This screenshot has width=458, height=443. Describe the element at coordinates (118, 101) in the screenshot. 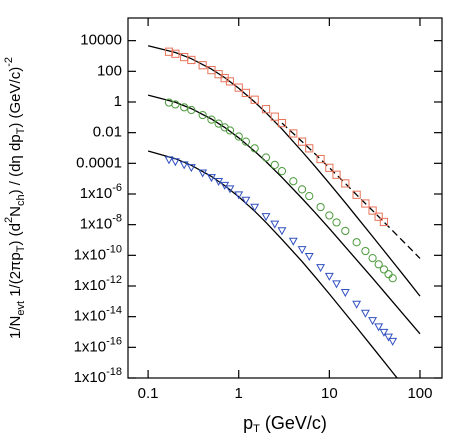

I see `y-tick-label: 1` at that location.